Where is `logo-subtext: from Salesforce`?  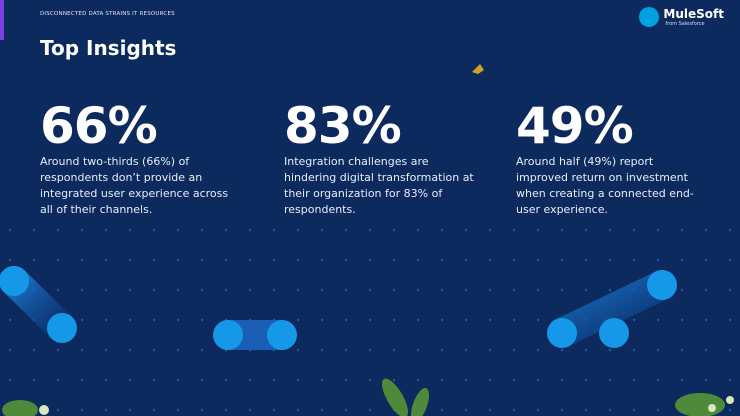
logo-subtext: from Salesforce is located at coordinates (685, 24).